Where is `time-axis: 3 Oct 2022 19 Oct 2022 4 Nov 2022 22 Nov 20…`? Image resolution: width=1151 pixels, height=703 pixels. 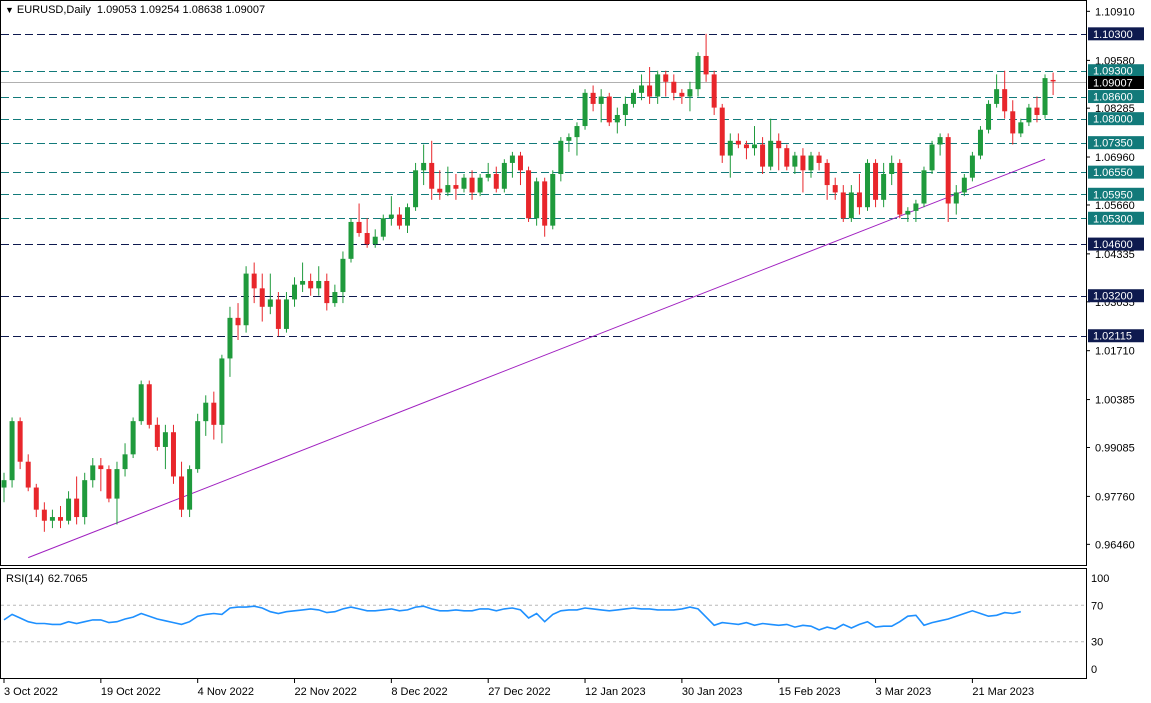
time-axis: 3 Oct 2022 19 Oct 2022 4 Nov 2022 22 Nov 20… is located at coordinates (518, 688).